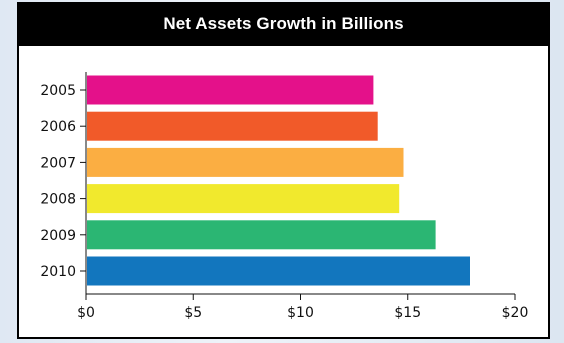  I want to click on bar-2008, so click(243, 199).